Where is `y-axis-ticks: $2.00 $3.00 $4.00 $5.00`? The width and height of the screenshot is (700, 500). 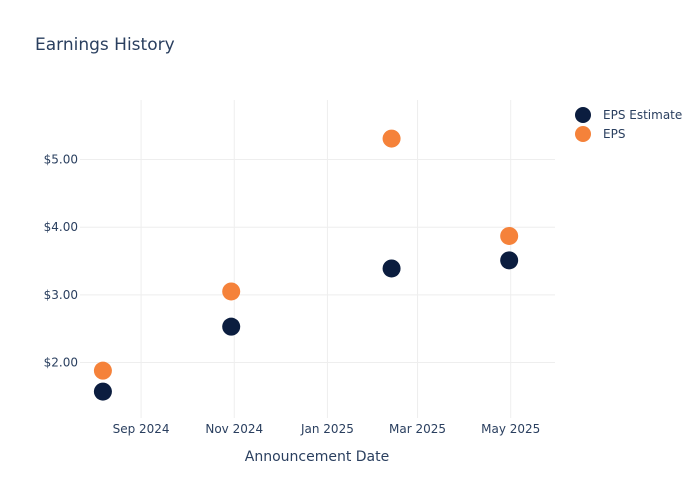
y-axis-ticks: $2.00 $3.00 $4.00 $5.00 is located at coordinates (61, 261).